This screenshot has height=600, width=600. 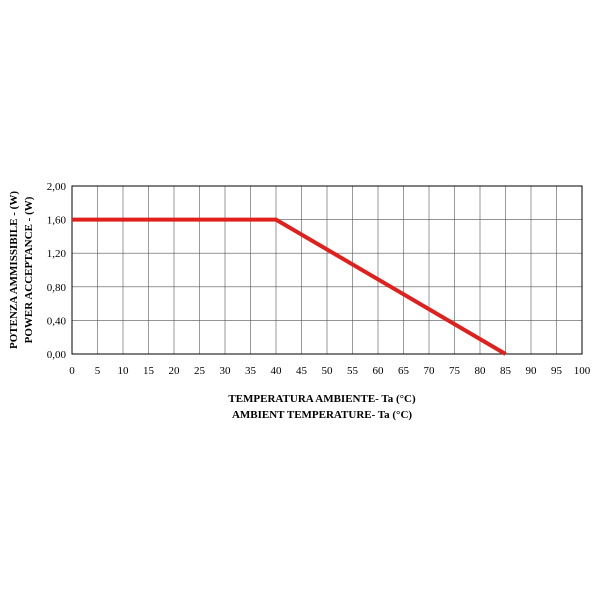 What do you see at coordinates (506, 371) in the screenshot?
I see `x-tick-label: 85` at bounding box center [506, 371].